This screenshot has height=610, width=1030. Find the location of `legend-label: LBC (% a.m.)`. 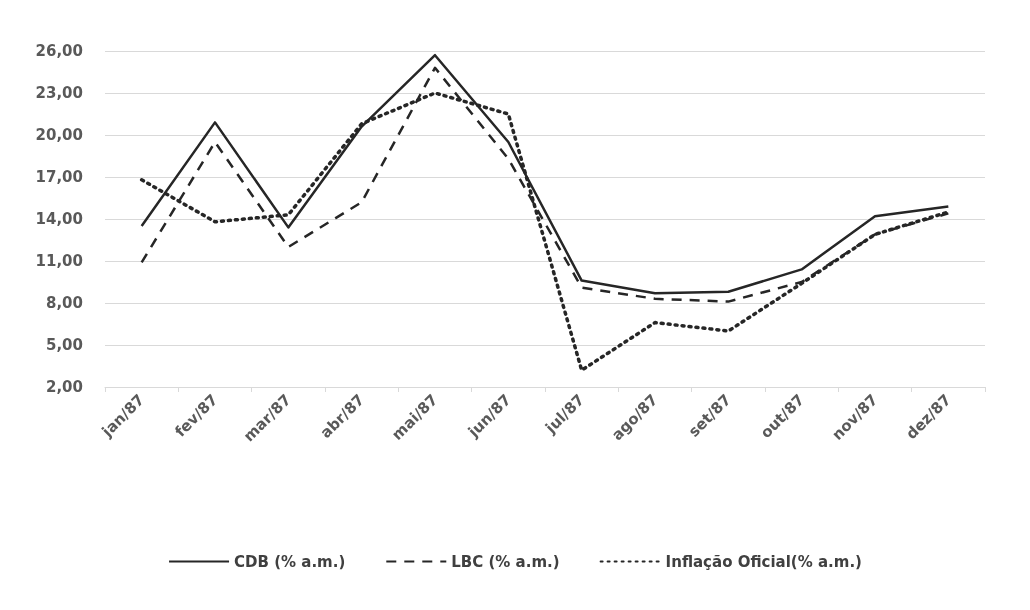

legend-label: LBC (% a.m.) is located at coordinates (505, 561).